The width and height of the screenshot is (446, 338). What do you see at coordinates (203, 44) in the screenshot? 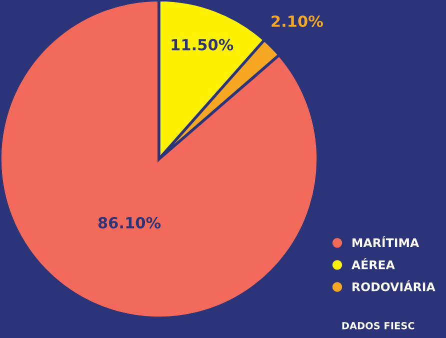
I see `data-label: 11.50%` at bounding box center [203, 44].